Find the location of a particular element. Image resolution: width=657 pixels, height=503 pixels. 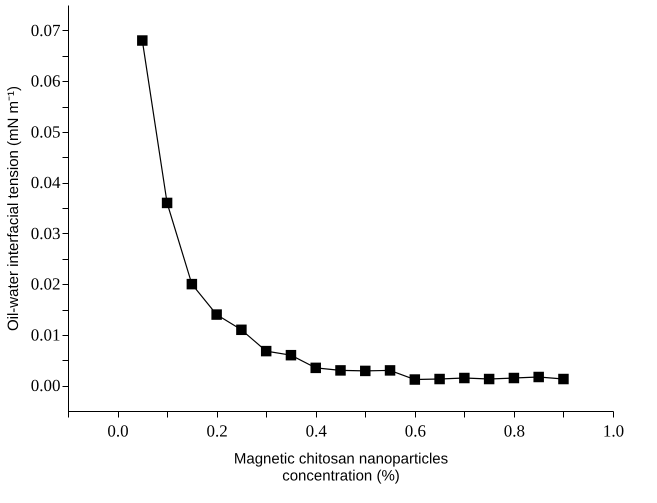

y-tick-label: 0.06 is located at coordinates (45, 81).